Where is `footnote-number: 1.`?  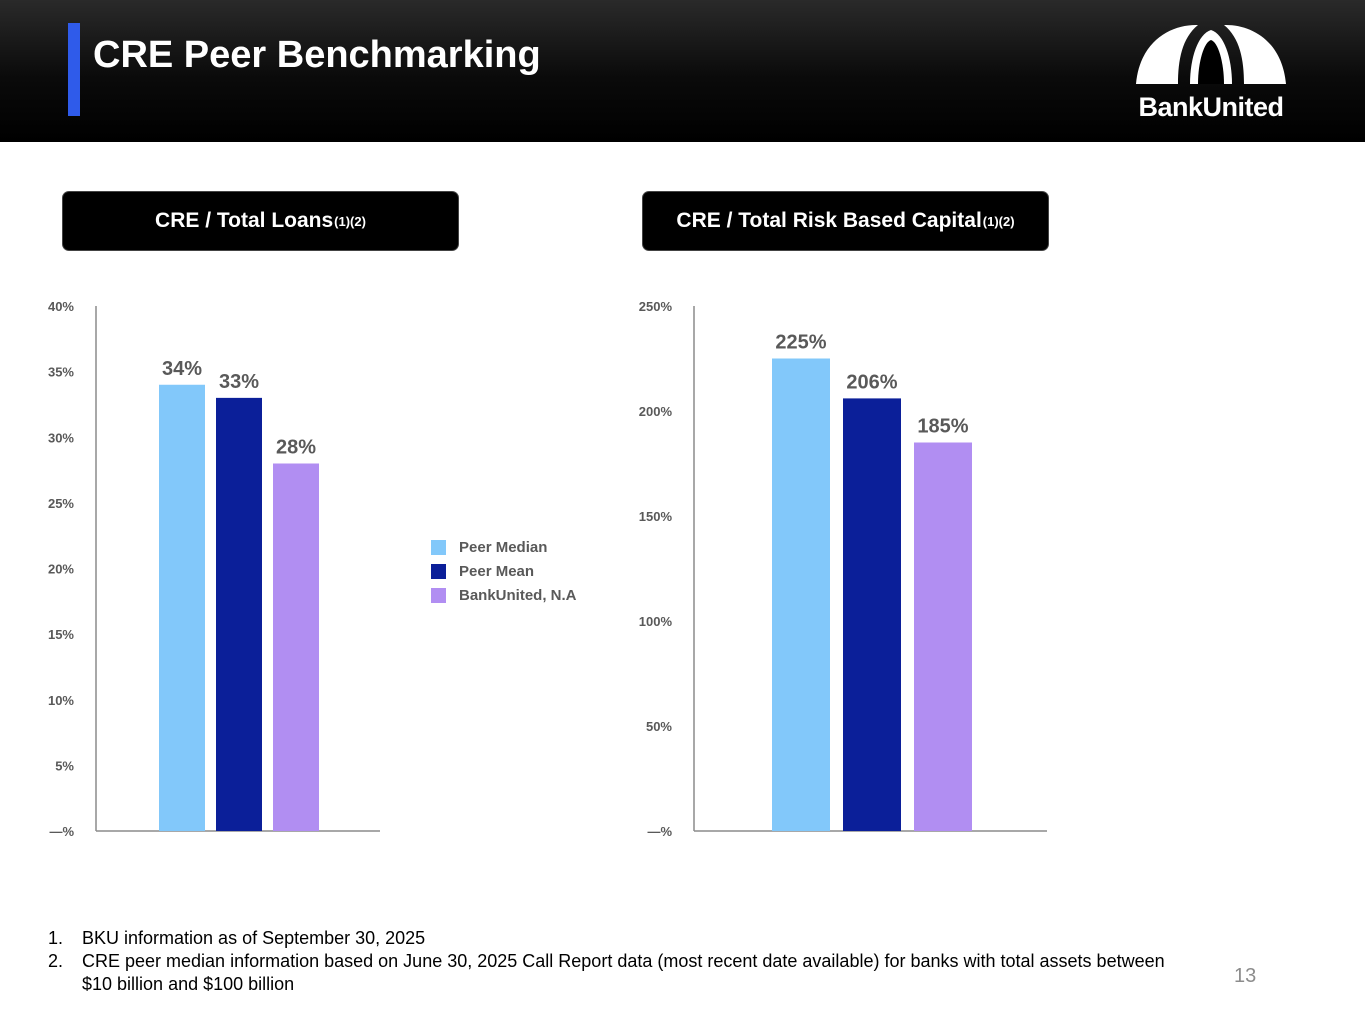
footnote-number: 1. is located at coordinates (56, 938).